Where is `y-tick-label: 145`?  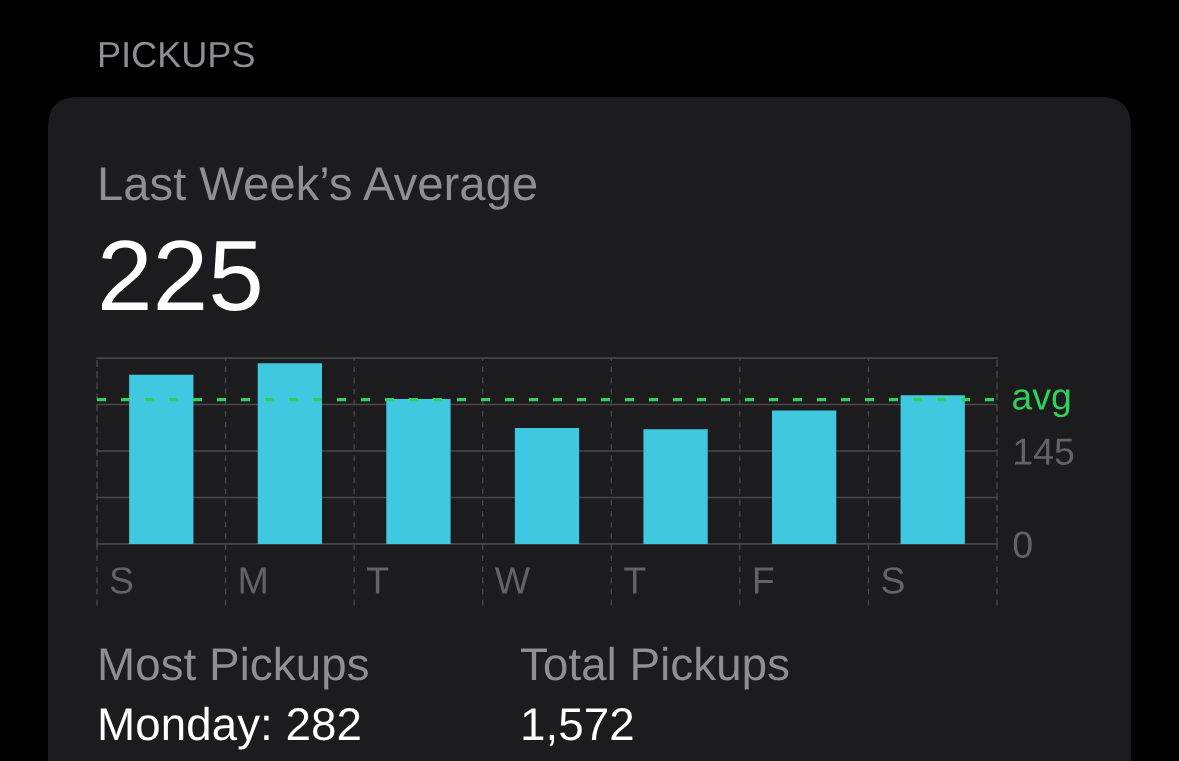
y-tick-label: 145 is located at coordinates (1044, 451).